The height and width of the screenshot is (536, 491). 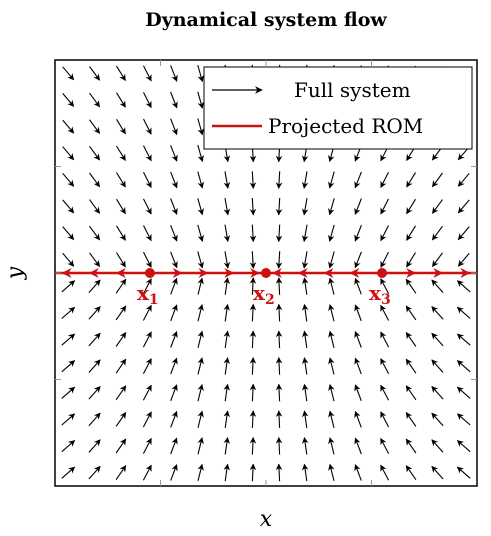 What do you see at coordinates (382, 273) in the screenshot?
I see `fixed-point-marker` at bounding box center [382, 273].